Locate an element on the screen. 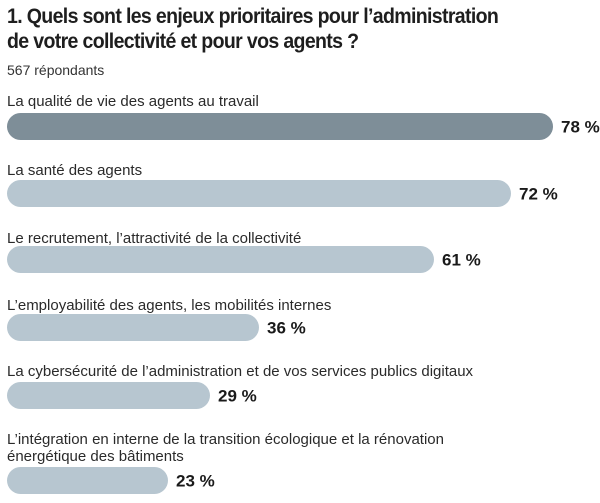 The image size is (600, 503). category-label: La qualité de vie des agents au travail is located at coordinates (133, 101).